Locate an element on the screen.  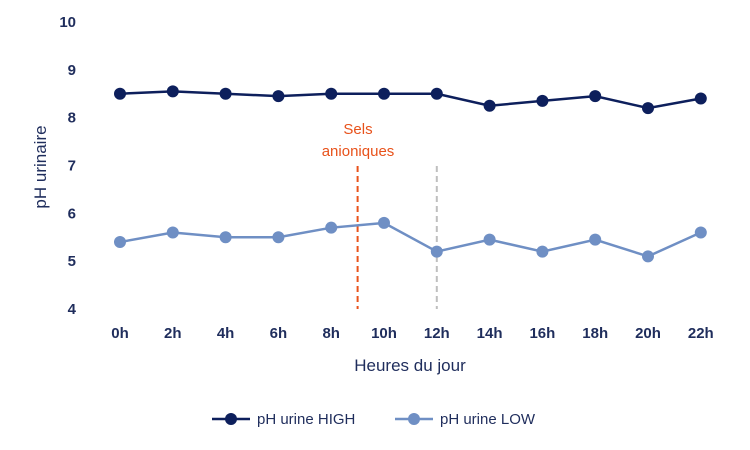
vertical-markers is located at coordinates (397, 237).